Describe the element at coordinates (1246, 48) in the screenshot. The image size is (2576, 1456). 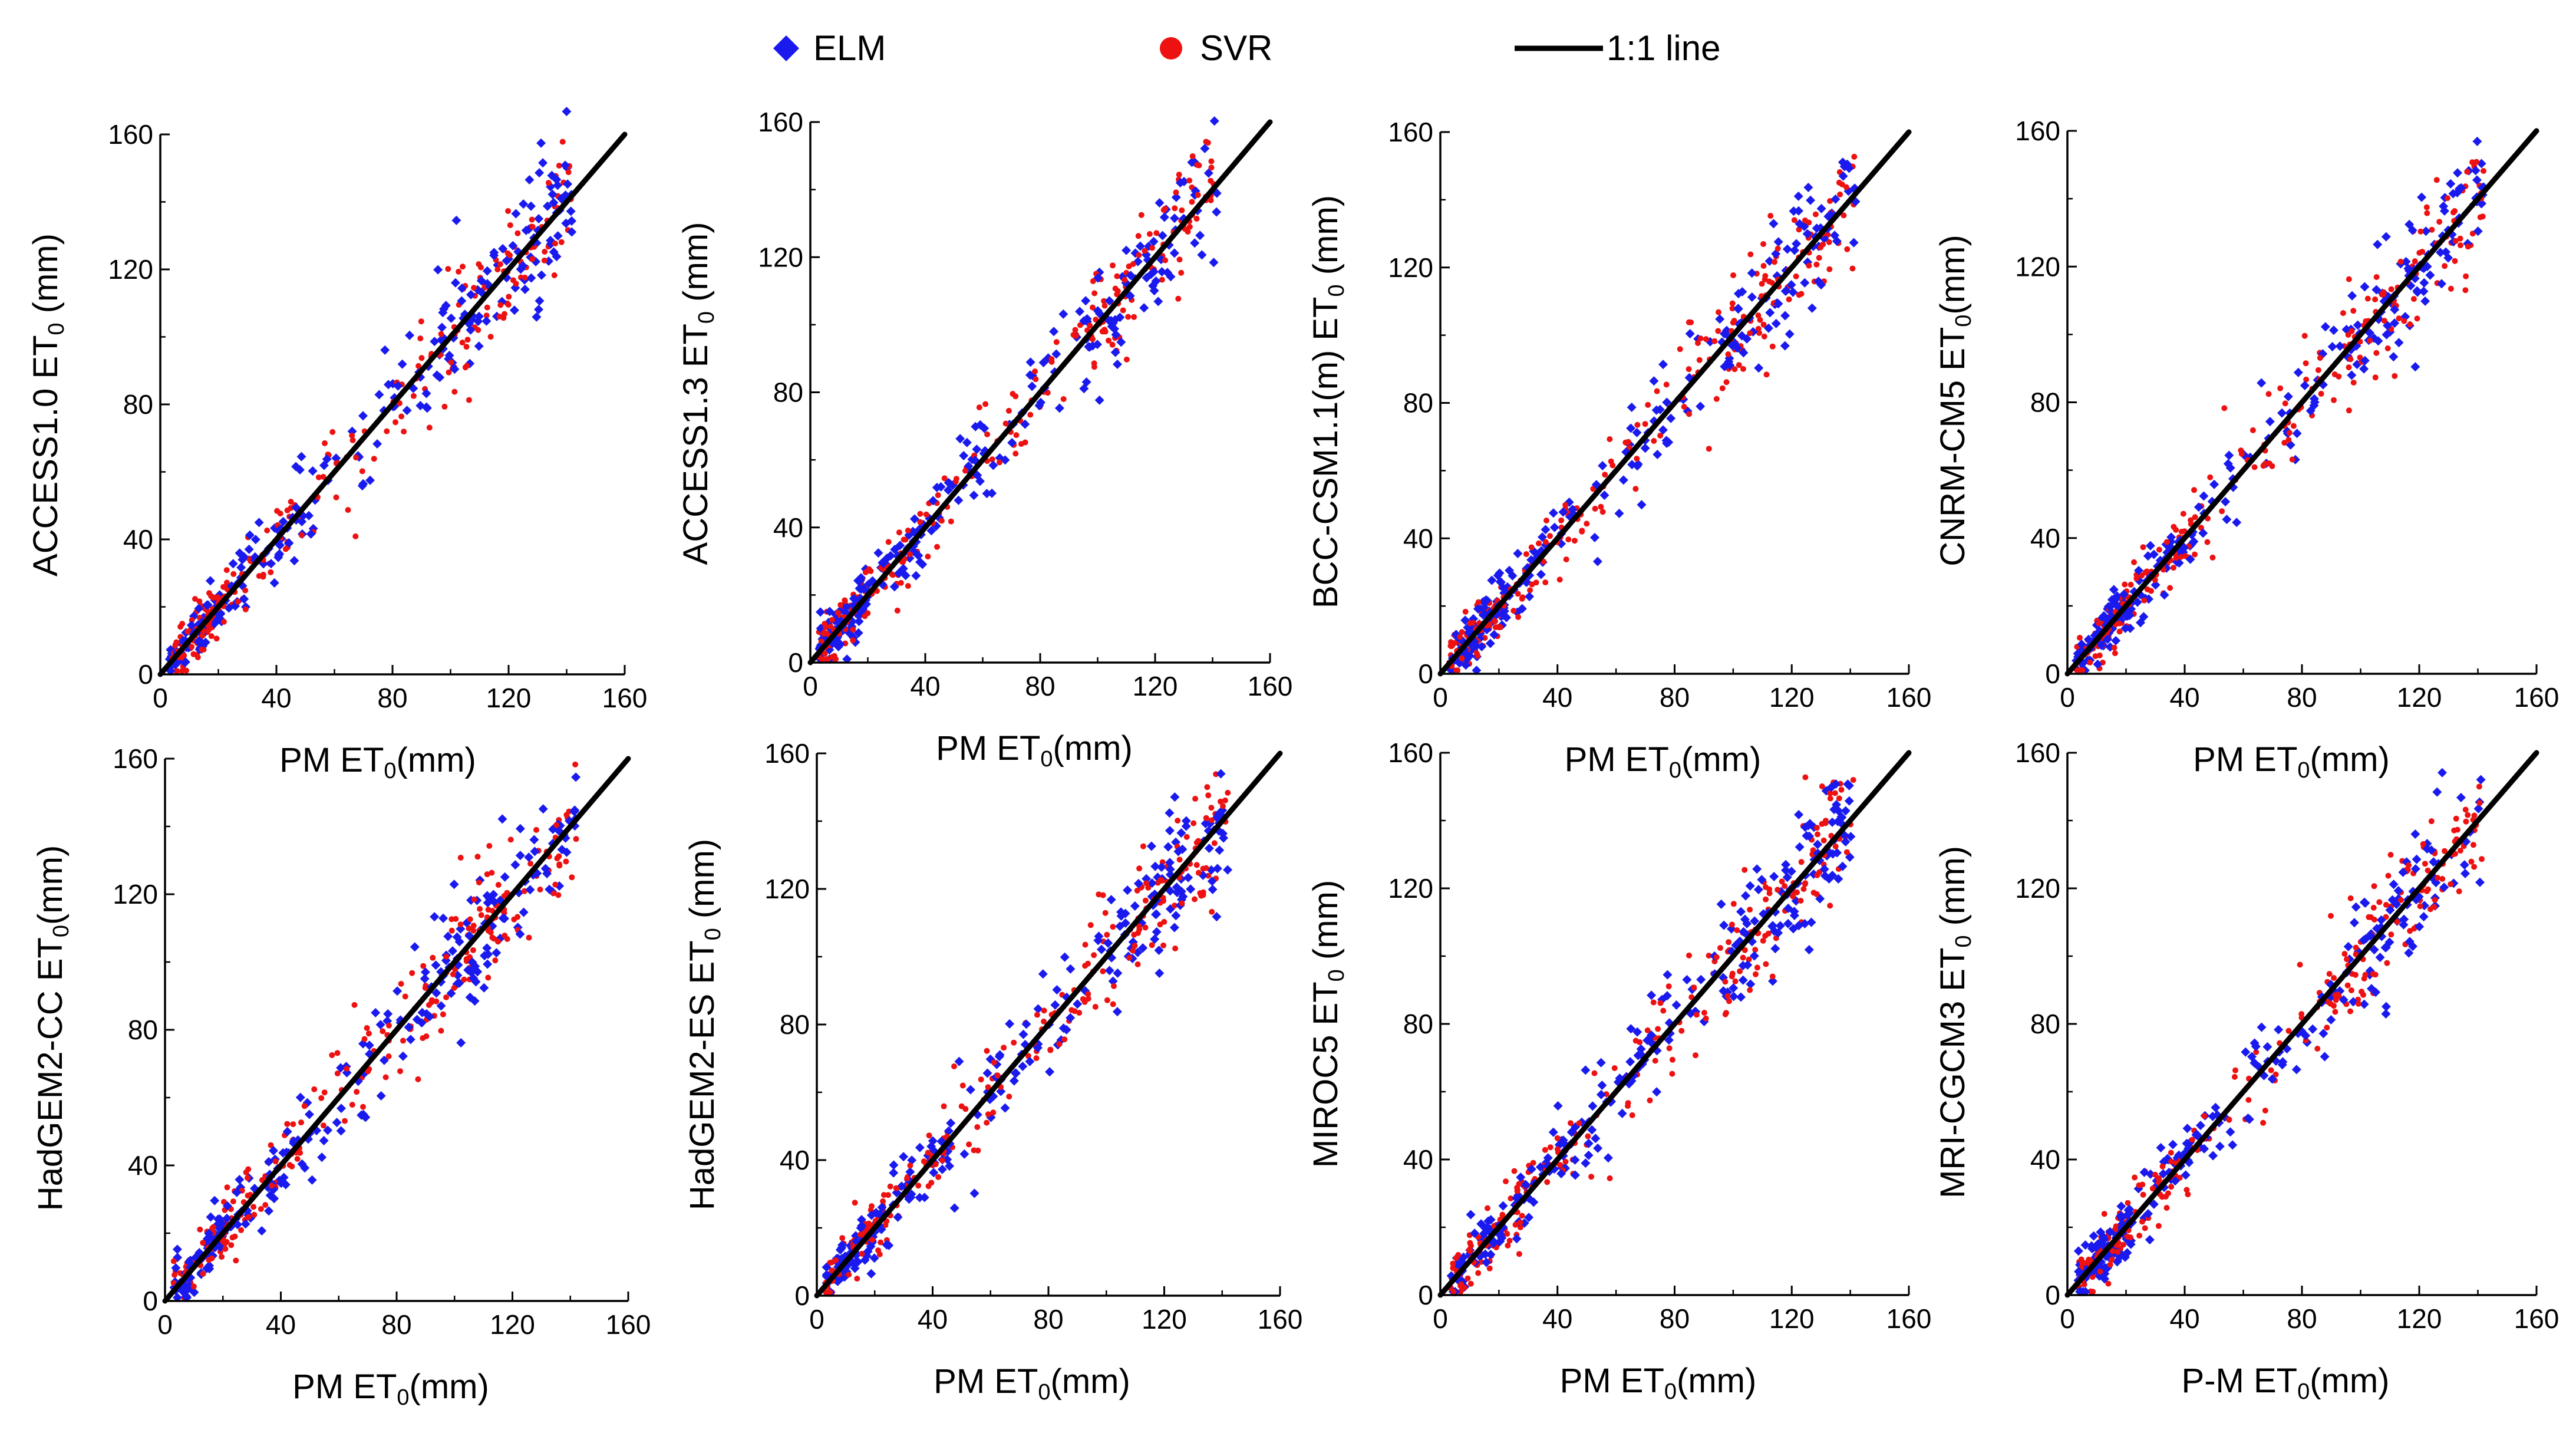
I see `legend: ELM SVR 1:1 line` at that location.